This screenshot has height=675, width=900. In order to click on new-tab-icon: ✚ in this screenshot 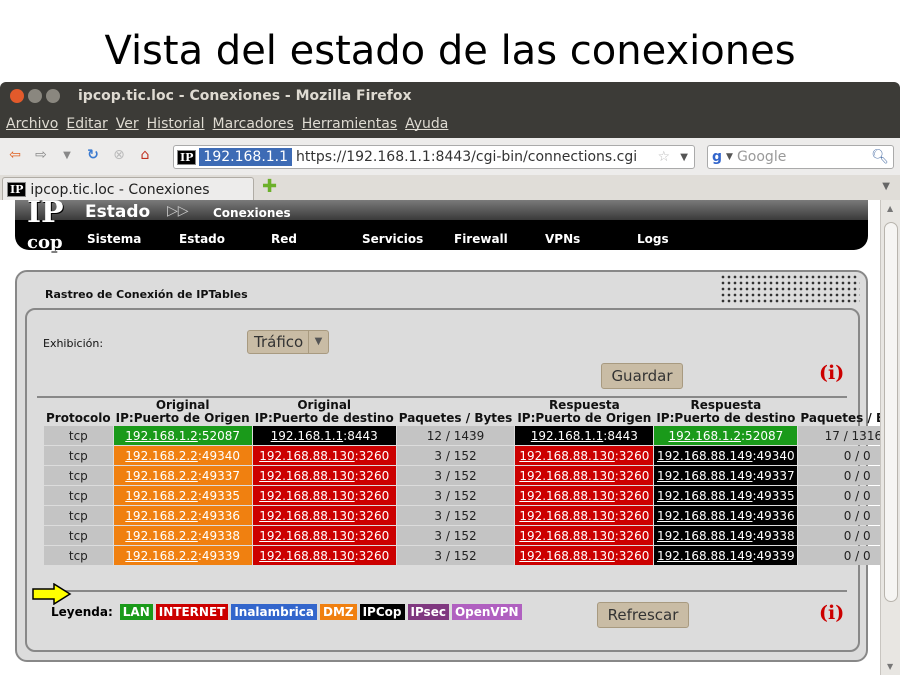, I will do `click(270, 186)`.